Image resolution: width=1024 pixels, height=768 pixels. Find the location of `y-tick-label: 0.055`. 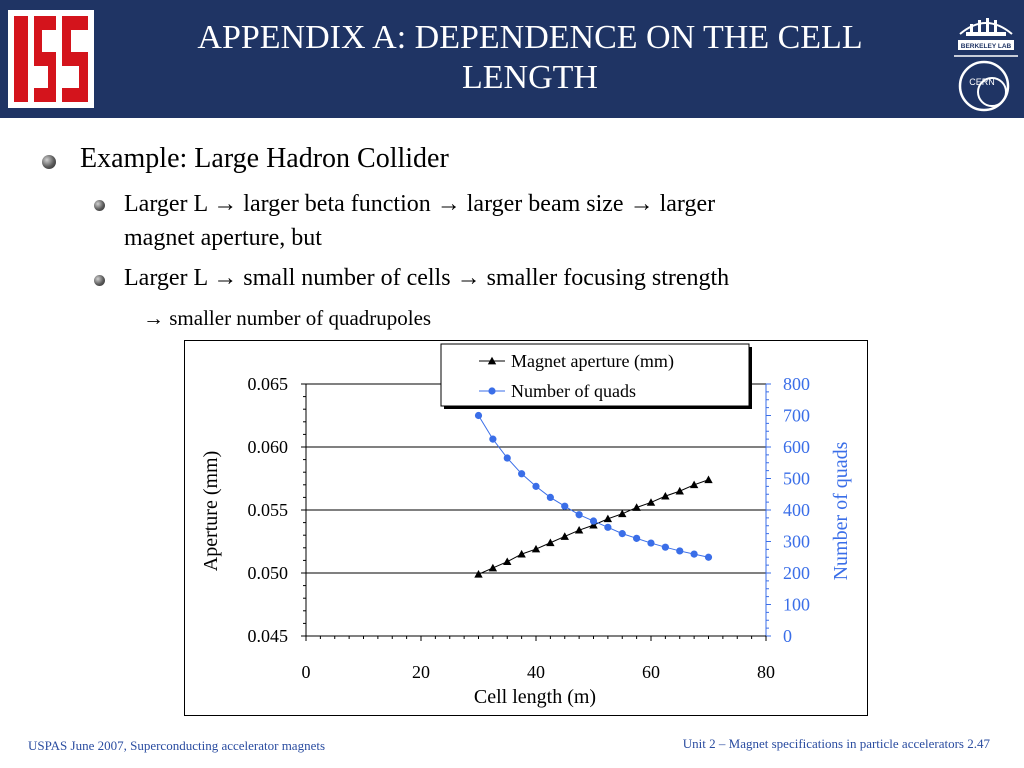

y-tick-label: 0.055 is located at coordinates (268, 510).